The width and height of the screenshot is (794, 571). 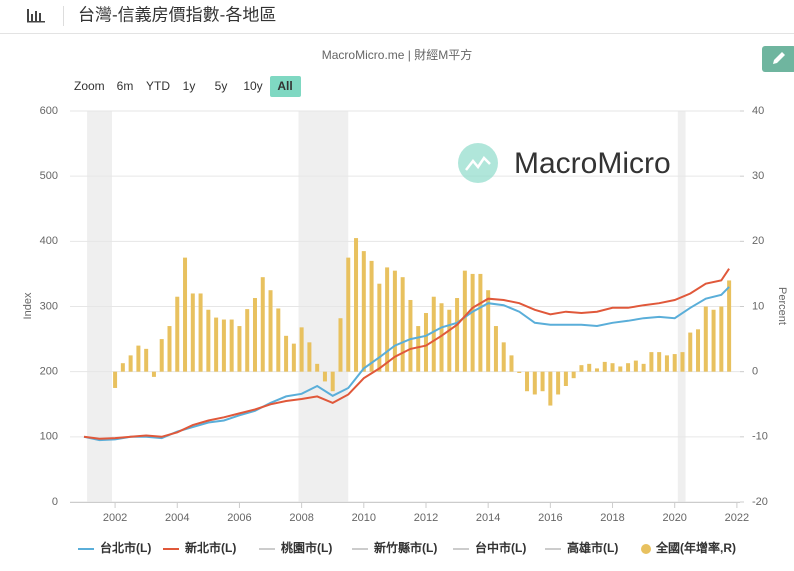 I want to click on x-tick-label: 2010, so click(x=364, y=518).